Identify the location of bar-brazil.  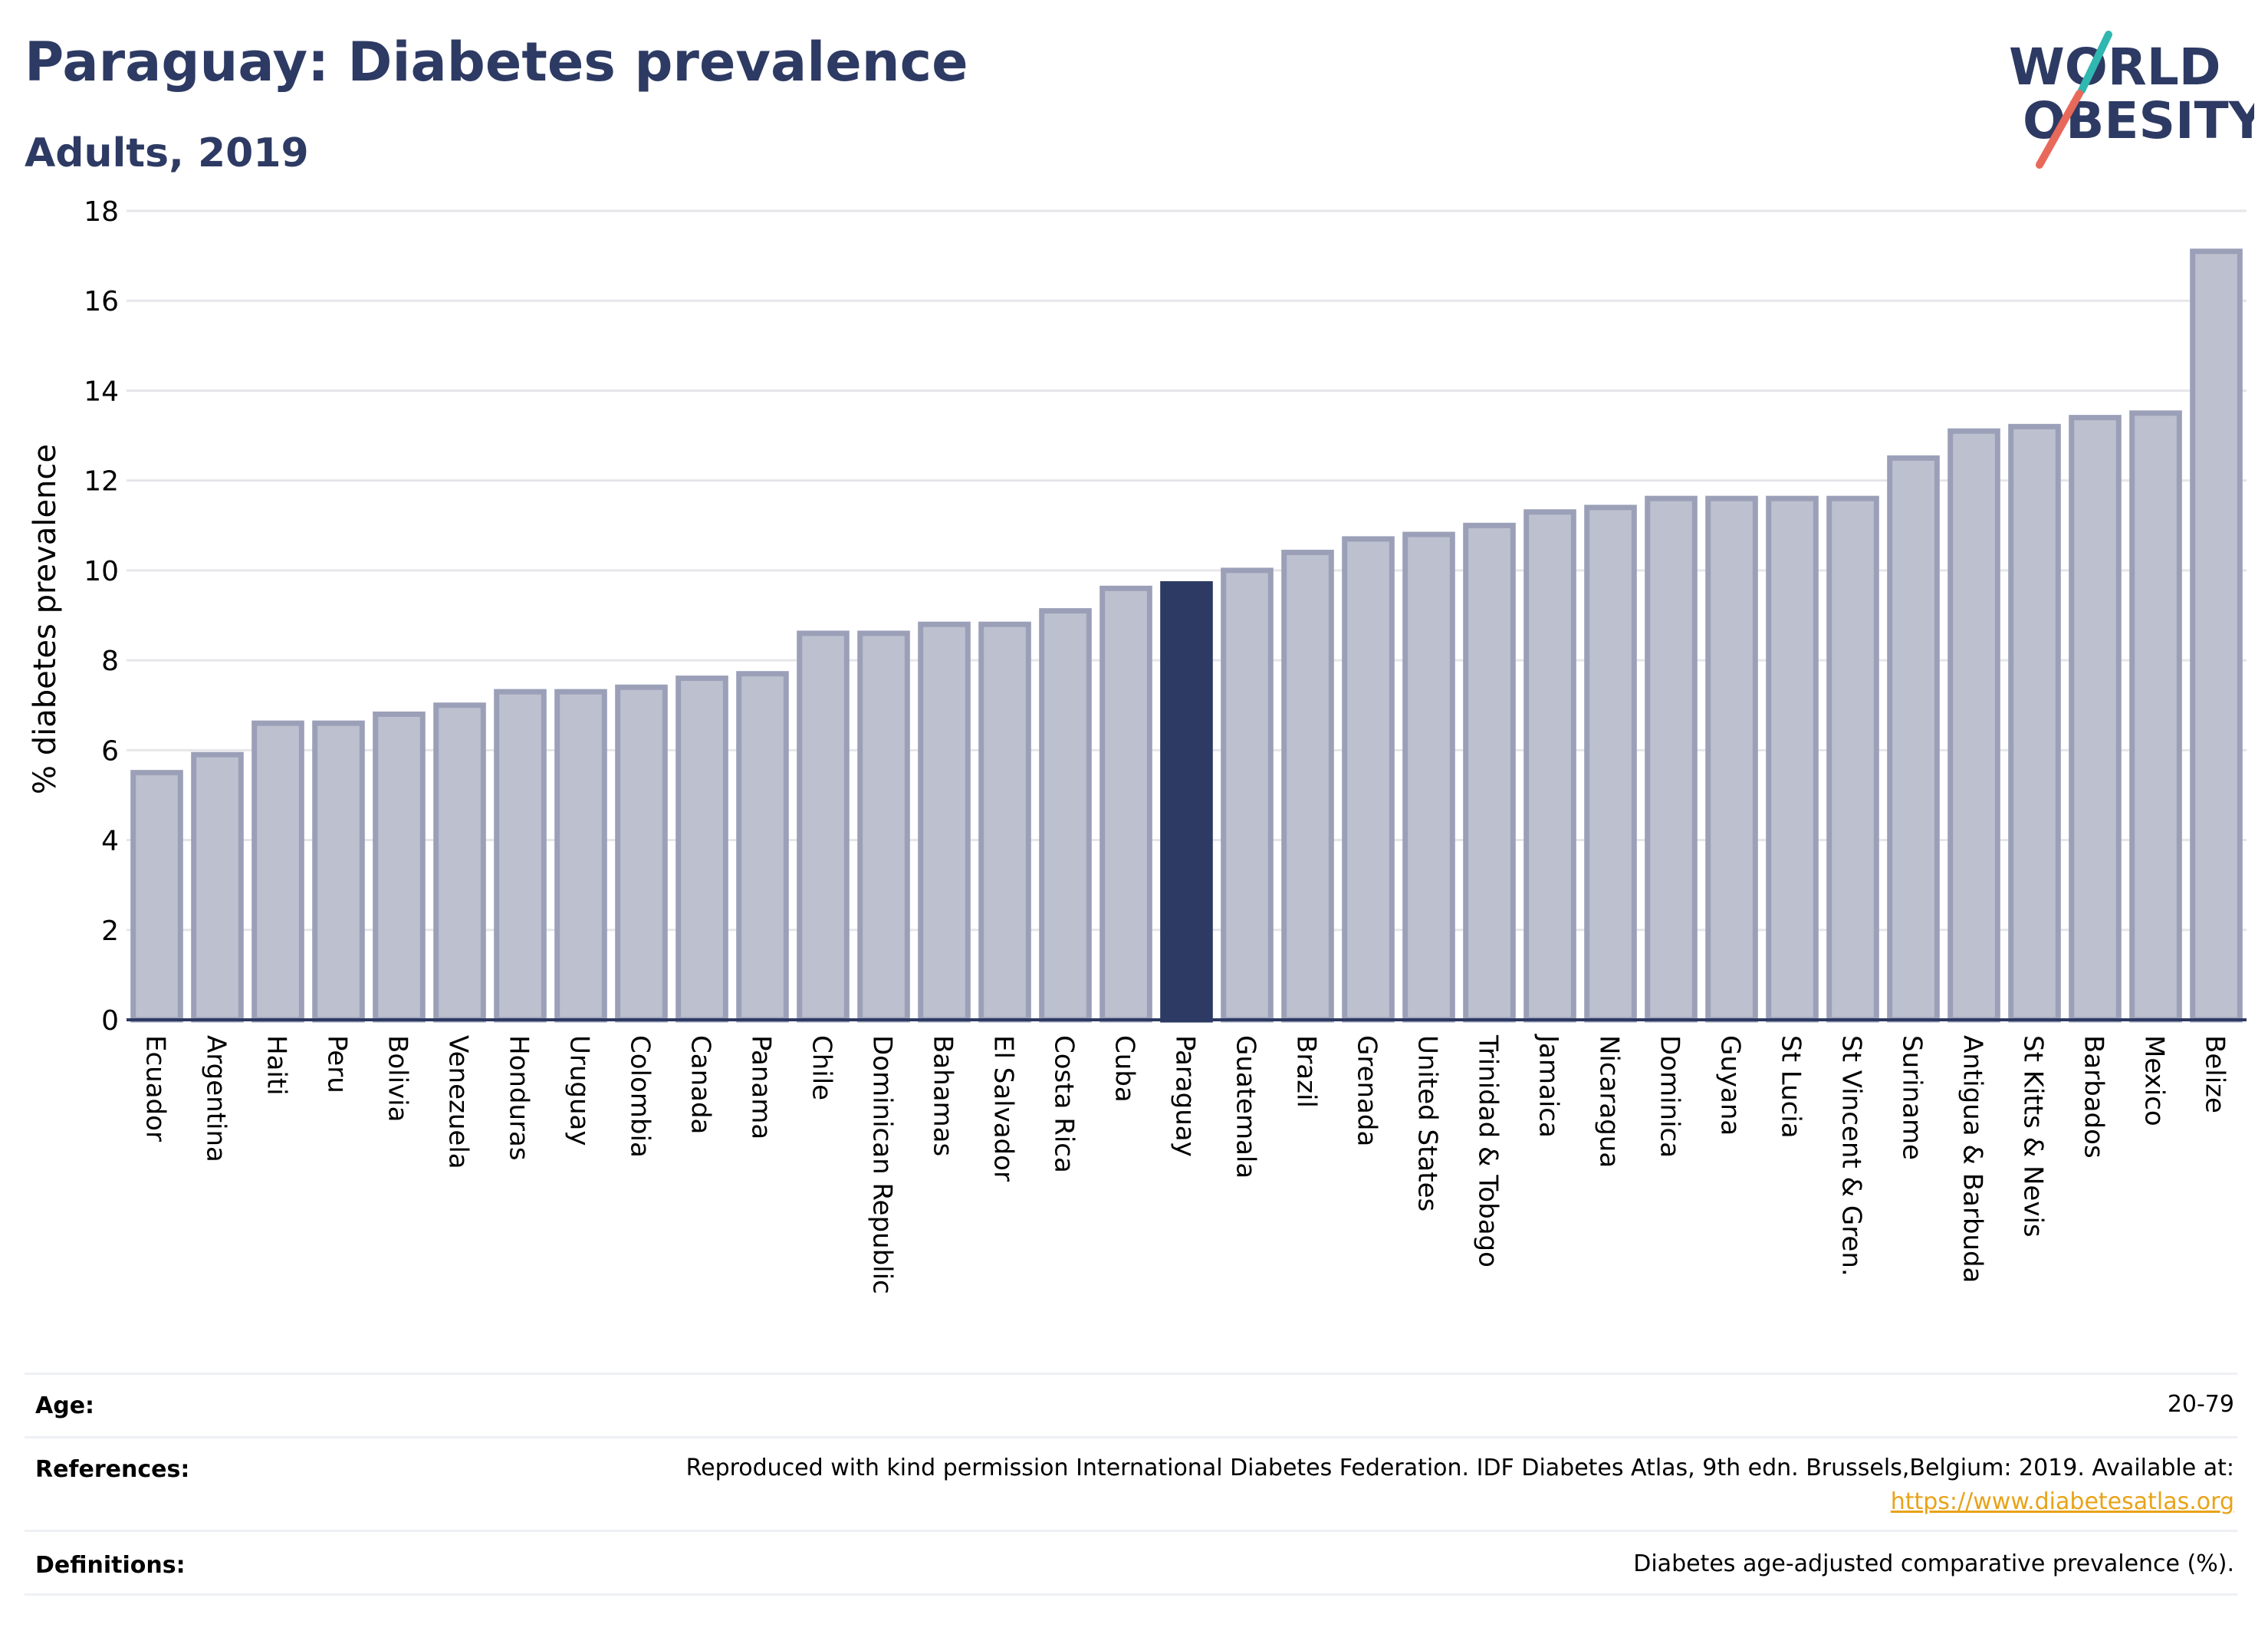
(1307, 786).